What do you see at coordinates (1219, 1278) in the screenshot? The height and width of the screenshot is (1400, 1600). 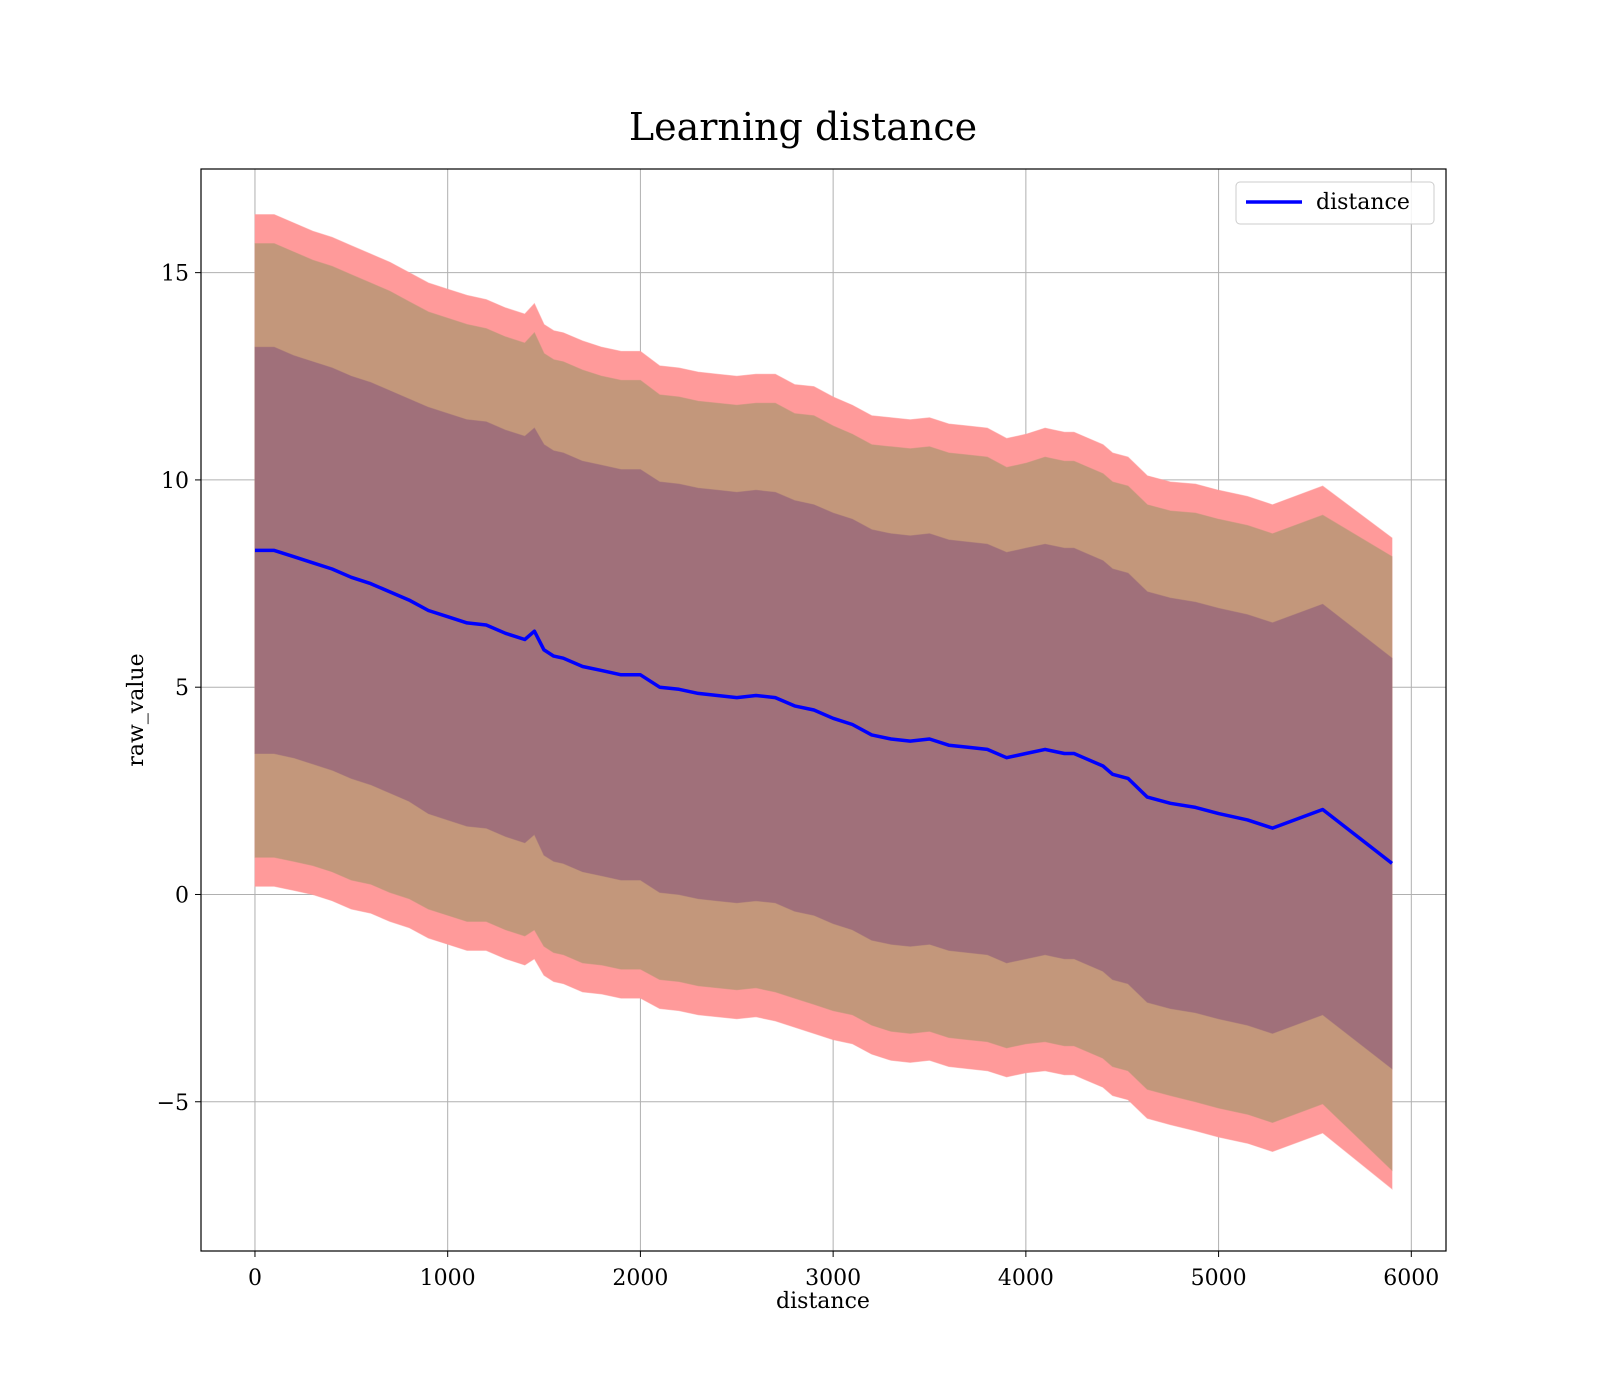 I see `x-tick-label: 5000` at bounding box center [1219, 1278].